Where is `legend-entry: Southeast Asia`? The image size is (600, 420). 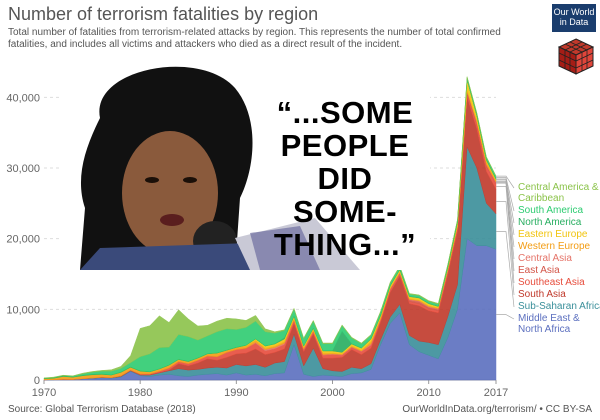
legend-entry: Southeast Asia is located at coordinates (551, 282).